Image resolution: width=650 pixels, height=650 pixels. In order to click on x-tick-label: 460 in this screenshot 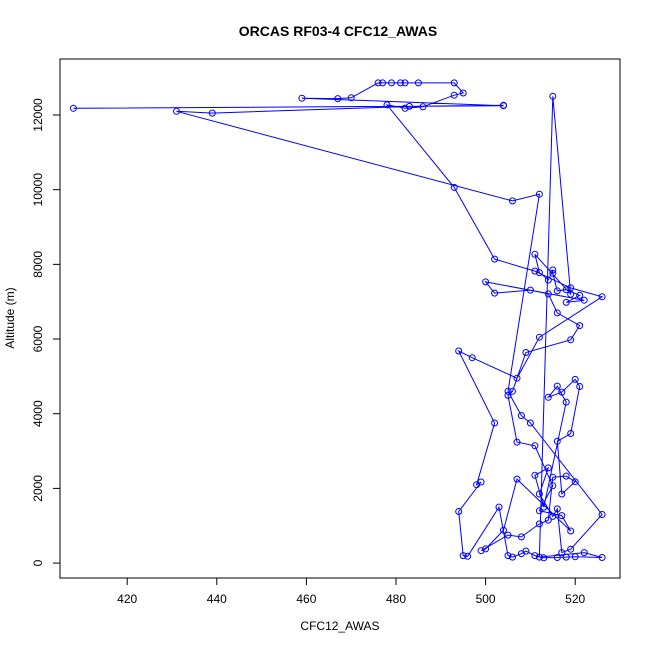, I will do `click(306, 599)`.